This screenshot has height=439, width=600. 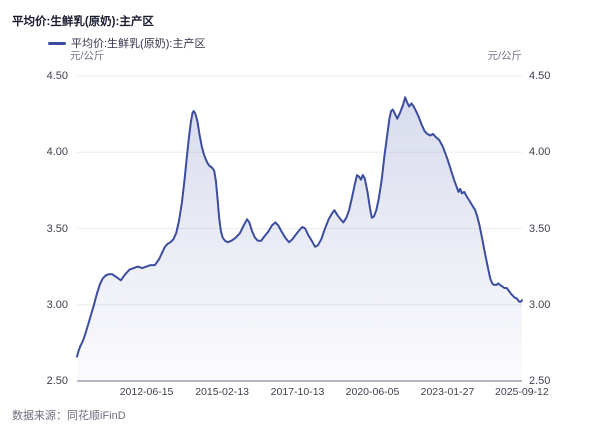 What do you see at coordinates (57, 76) in the screenshot?
I see `y-axis-label-left: 4.50` at bounding box center [57, 76].